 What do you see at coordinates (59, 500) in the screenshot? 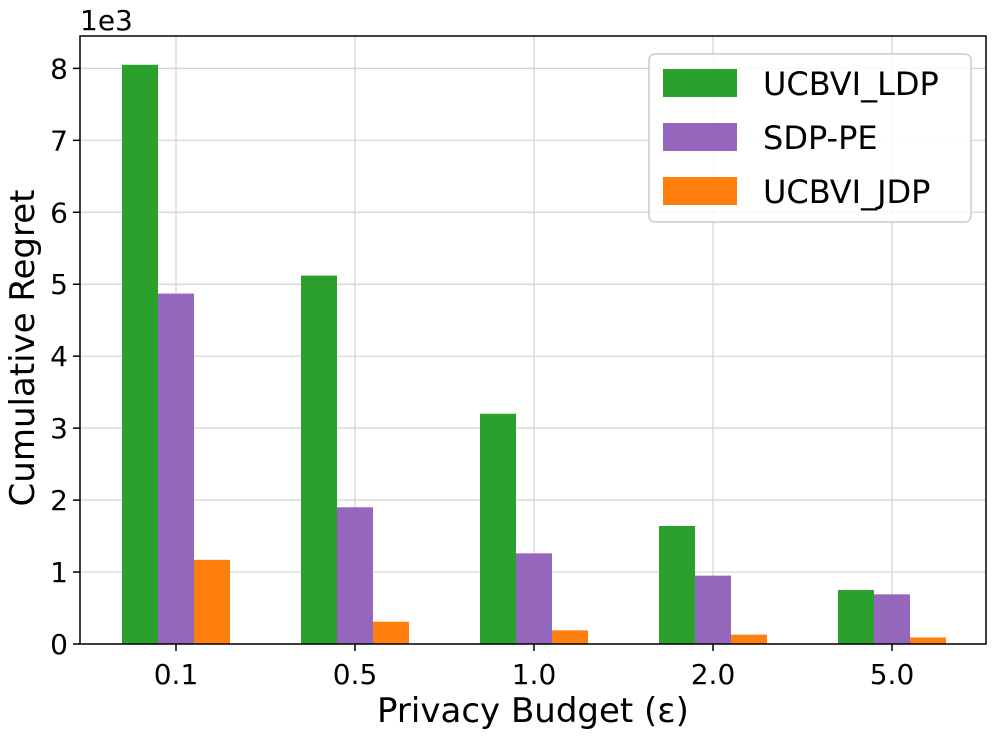
I see `y-tick-label: 2` at bounding box center [59, 500].